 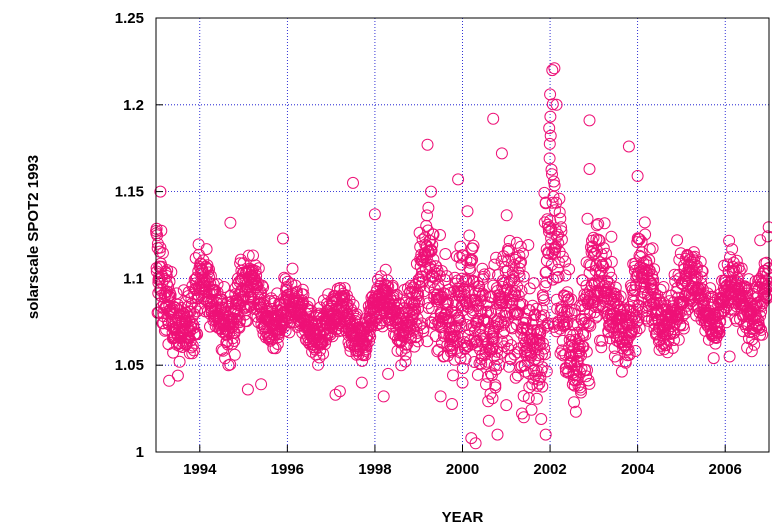 What do you see at coordinates (463, 517) in the screenshot?
I see `x-axis-label: YEAR` at bounding box center [463, 517].